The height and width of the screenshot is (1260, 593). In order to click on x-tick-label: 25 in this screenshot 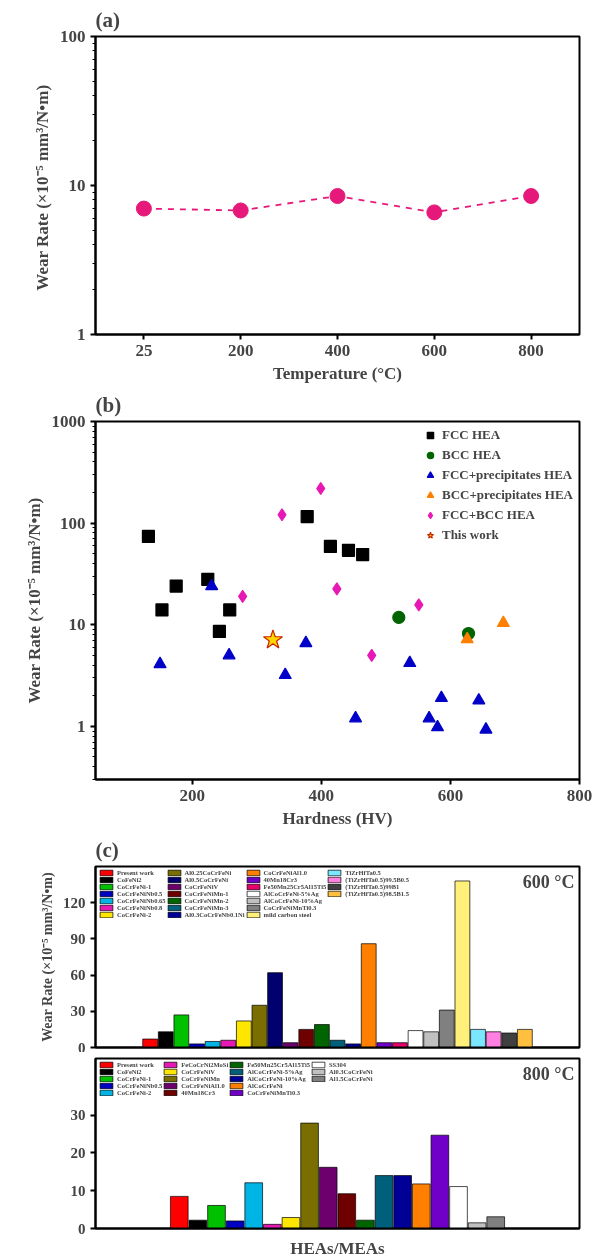, I will do `click(144, 350)`.